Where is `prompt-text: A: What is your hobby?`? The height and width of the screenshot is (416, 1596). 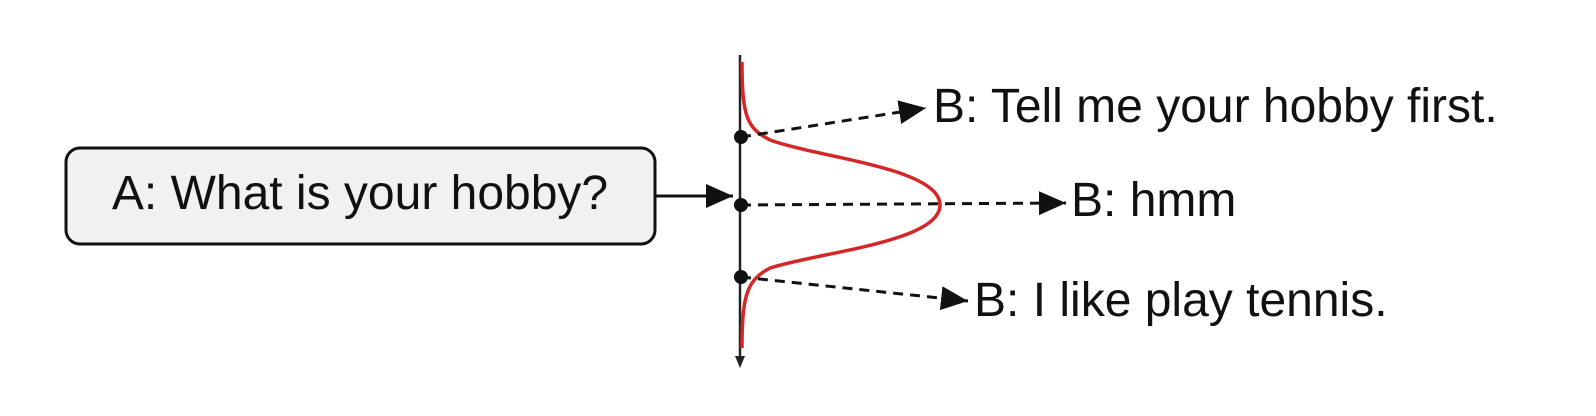 prompt-text: A: What is your hobby? is located at coordinates (360, 193).